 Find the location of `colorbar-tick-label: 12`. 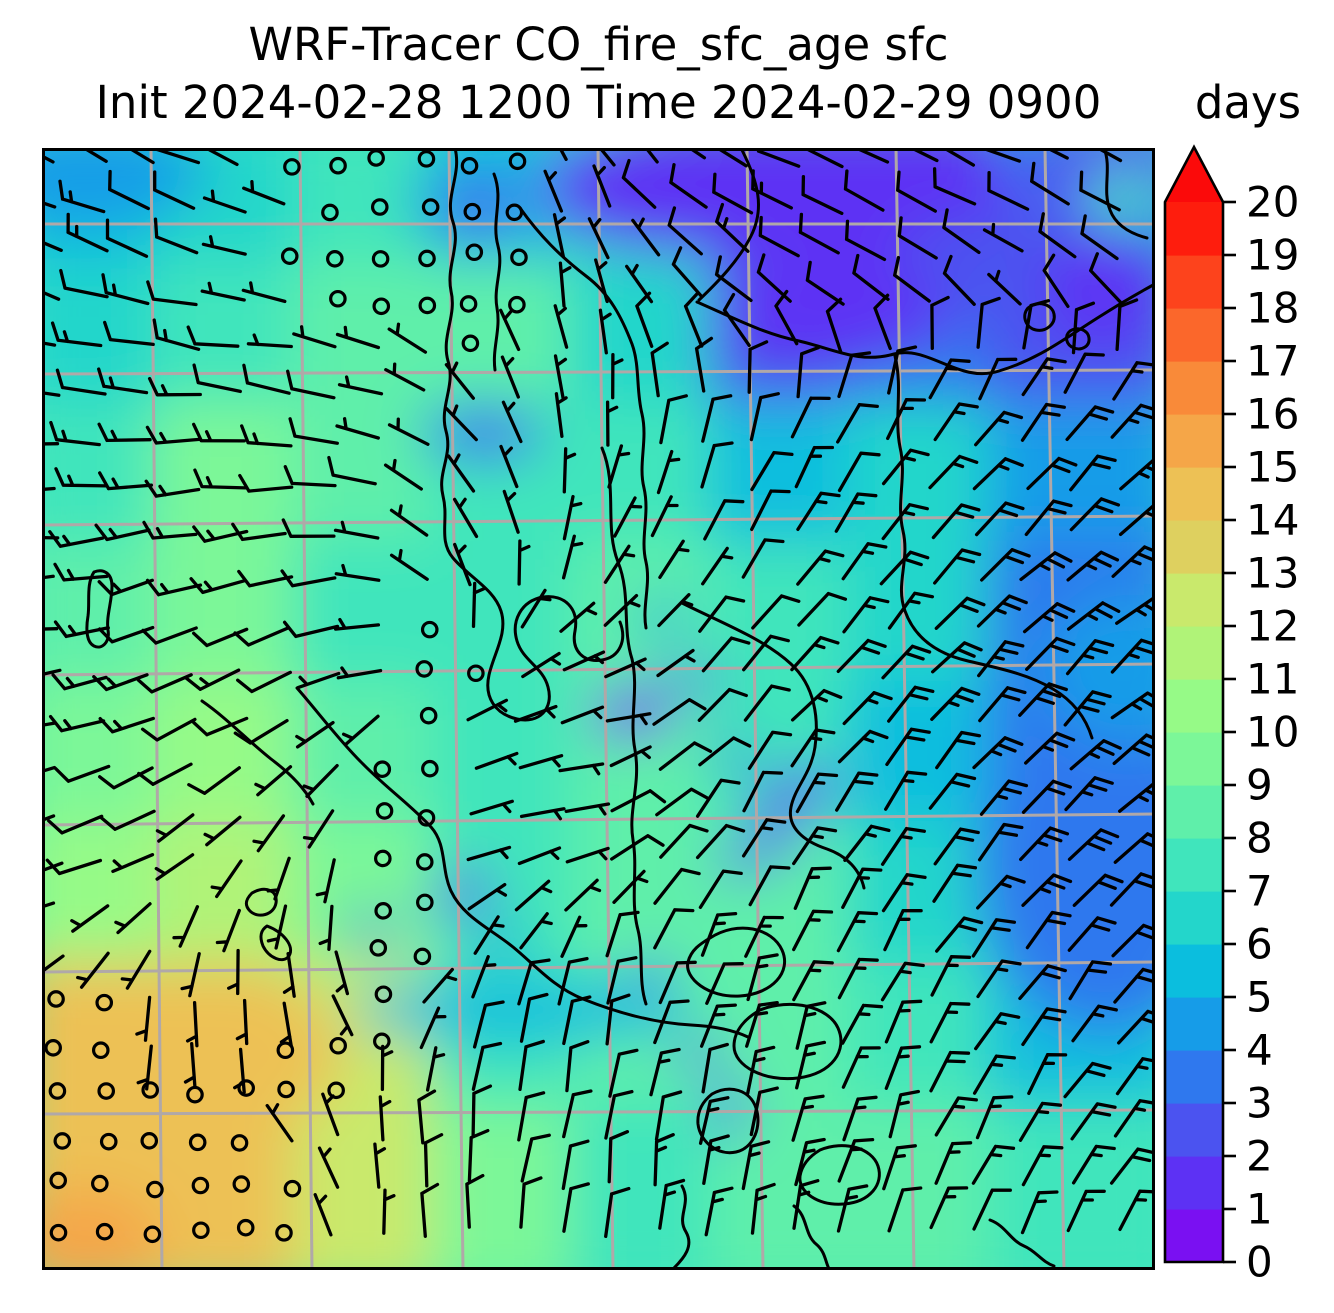

colorbar-tick-label: 12 is located at coordinates (1272, 626).